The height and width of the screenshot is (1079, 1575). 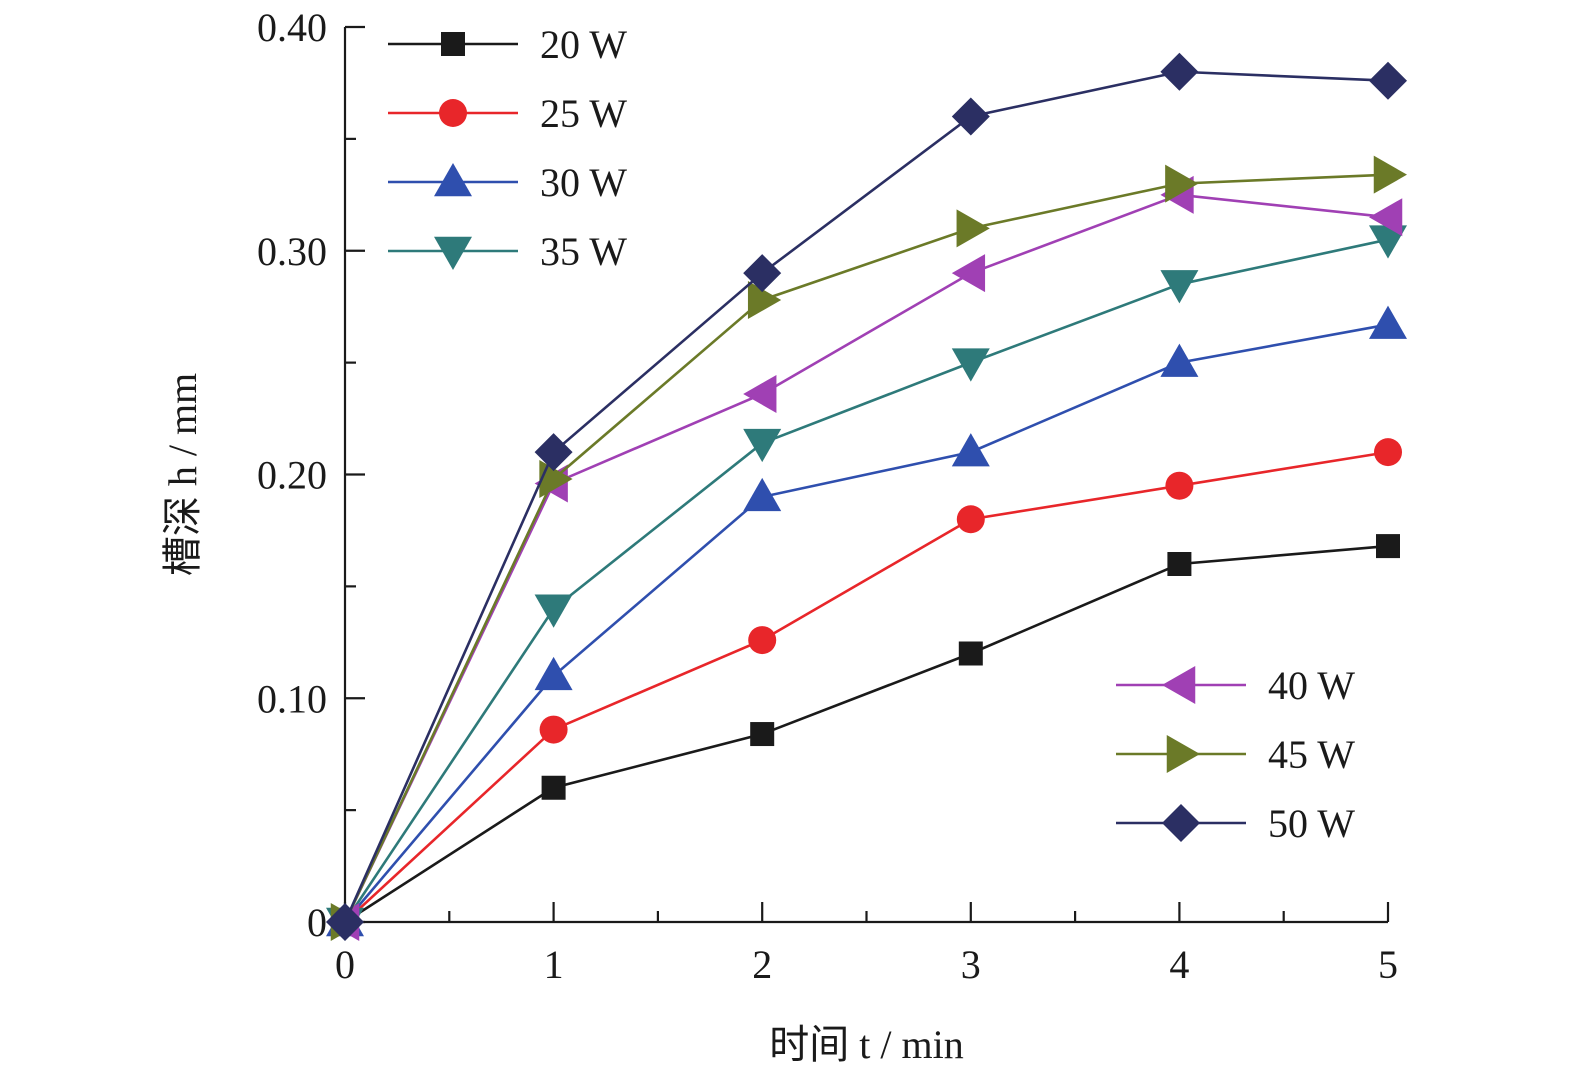 What do you see at coordinates (971, 964) in the screenshot?
I see `x-tick-label: 3` at bounding box center [971, 964].